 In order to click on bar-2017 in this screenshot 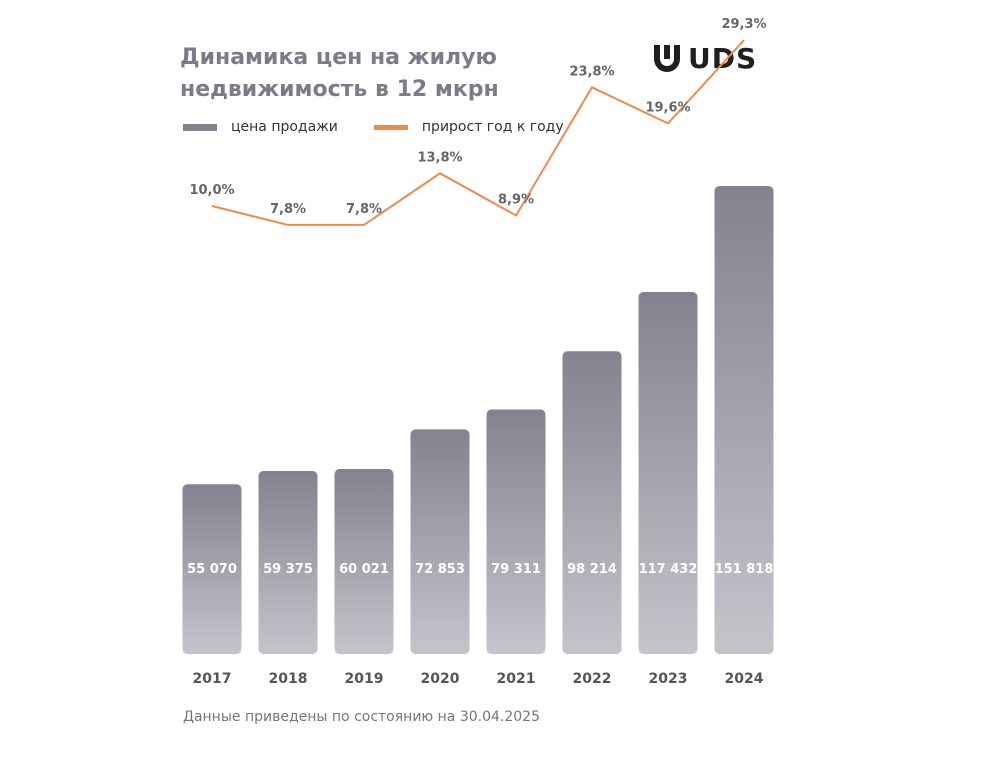, I will do `click(212, 569)`.